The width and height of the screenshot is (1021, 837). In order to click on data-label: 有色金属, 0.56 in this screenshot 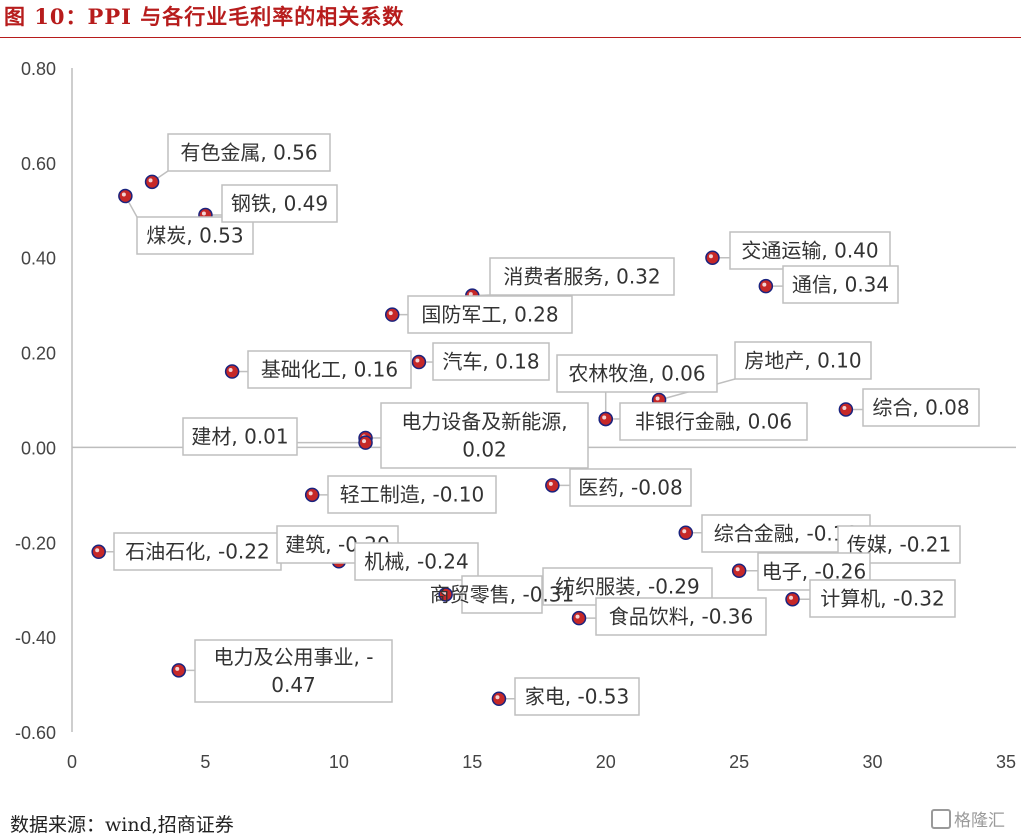, I will do `click(248, 153)`.